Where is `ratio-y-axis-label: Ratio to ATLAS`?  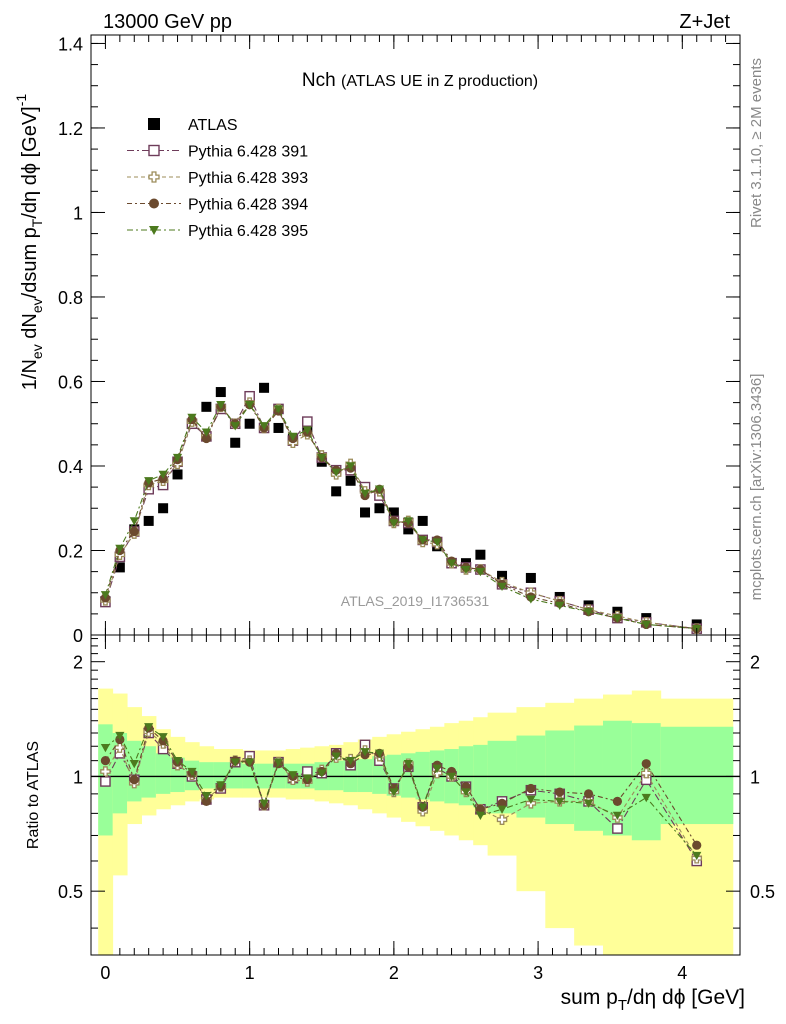 ratio-y-axis-label: Ratio to ATLAS is located at coordinates (33, 795).